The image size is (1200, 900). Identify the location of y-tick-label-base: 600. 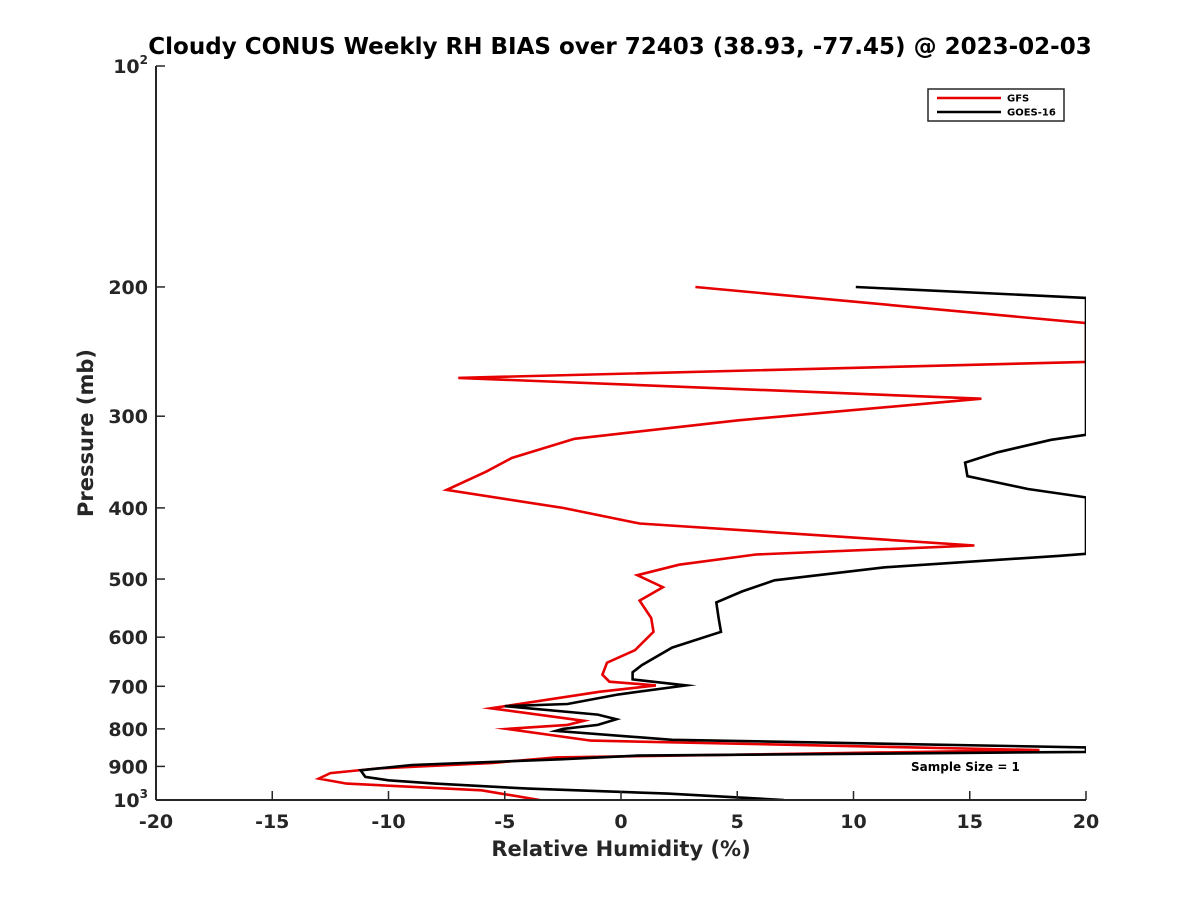
(128, 638).